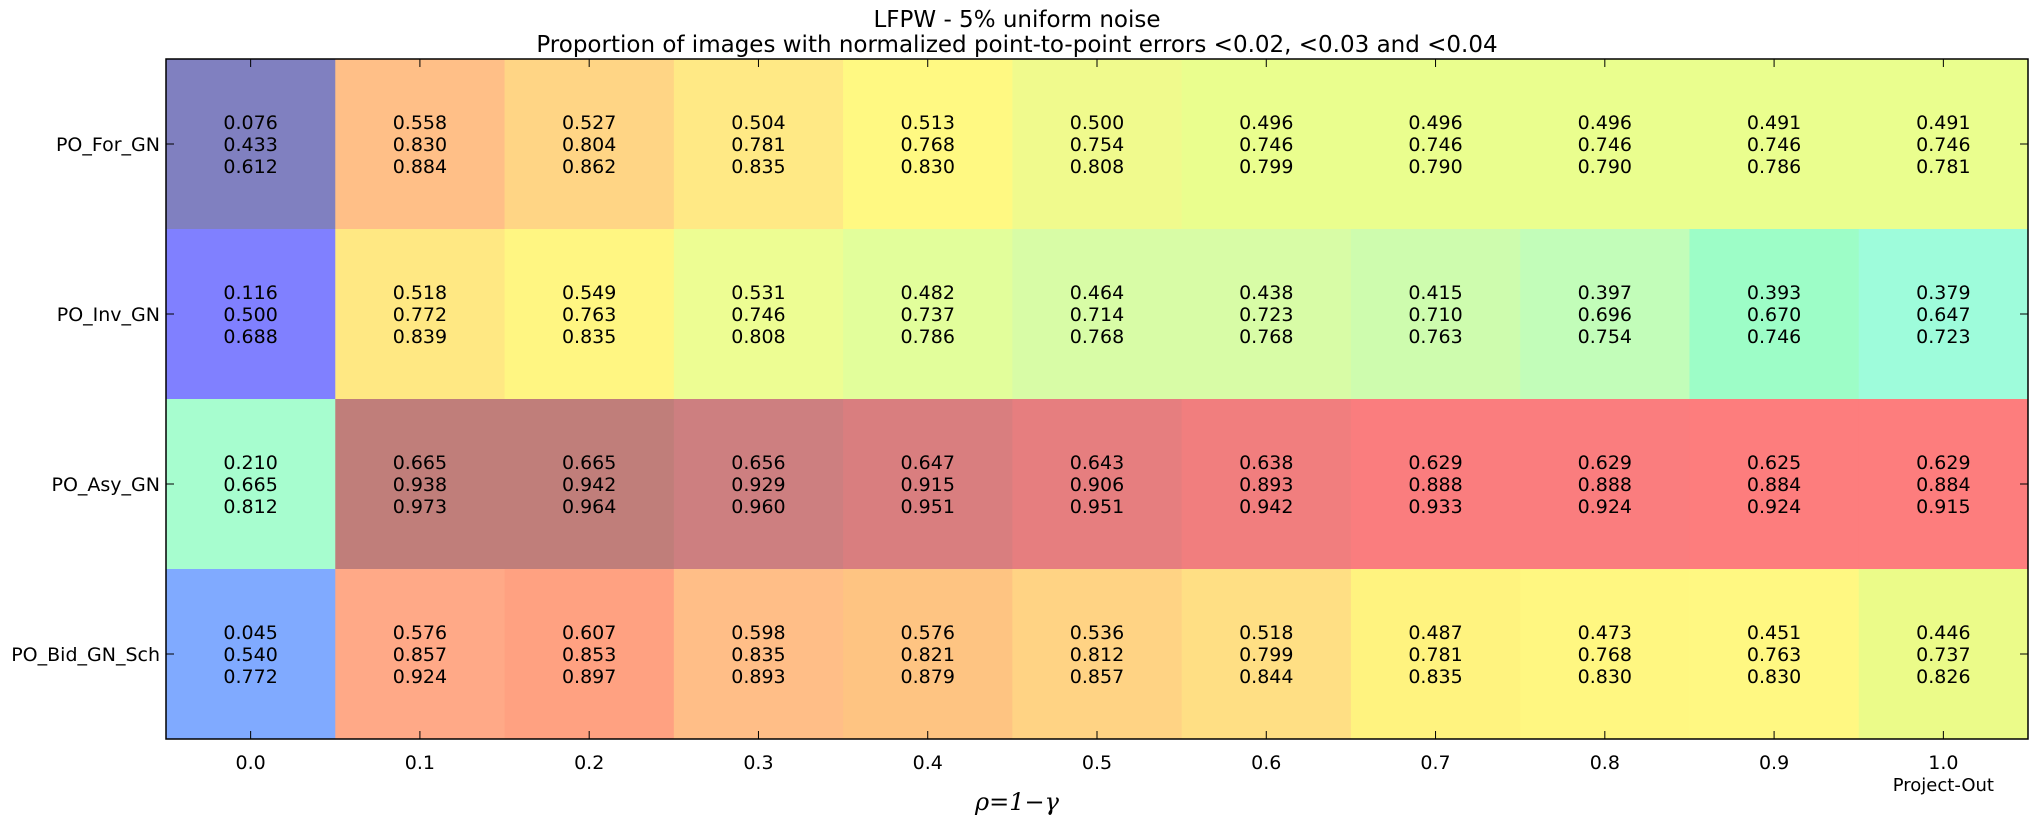 The height and width of the screenshot is (825, 2034). What do you see at coordinates (1266, 123) in the screenshot?
I see `cell-value: 0.496` at bounding box center [1266, 123].